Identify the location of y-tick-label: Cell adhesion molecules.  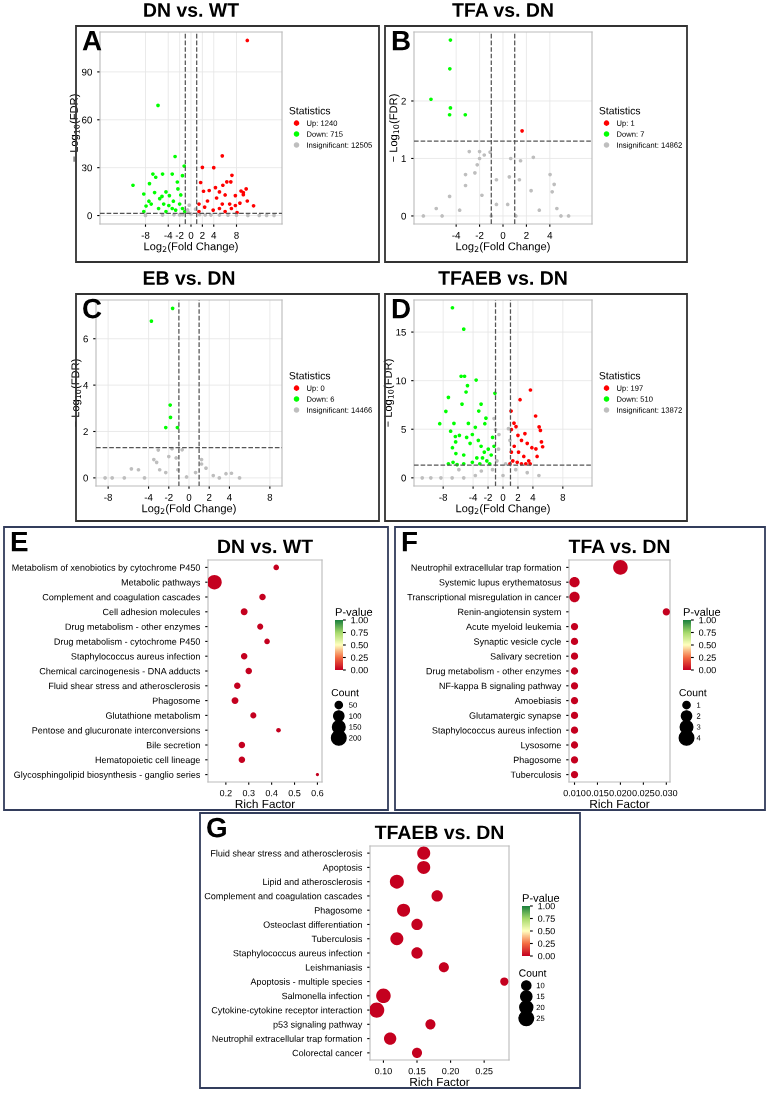
(151, 612).